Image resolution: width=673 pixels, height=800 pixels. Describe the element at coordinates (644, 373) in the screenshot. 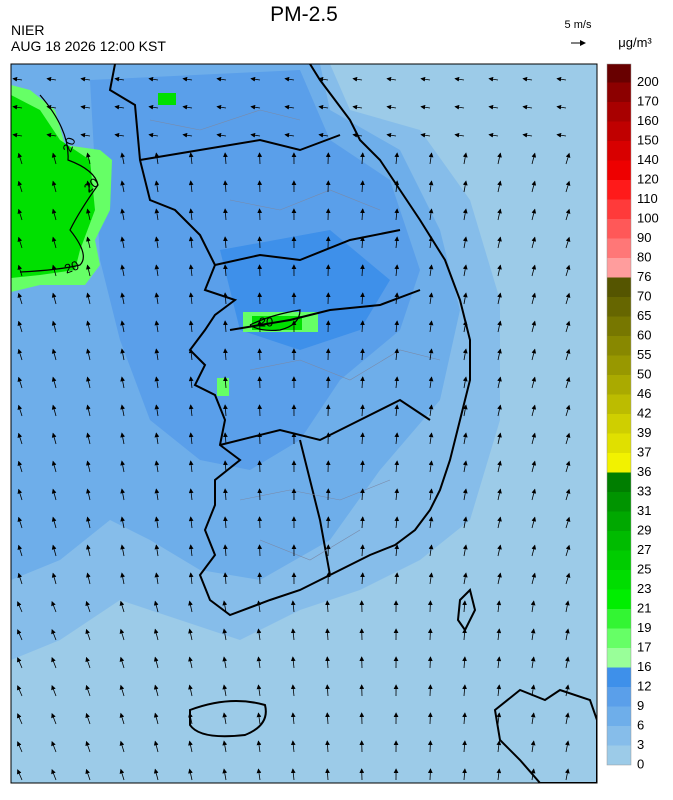

I see `colorbar-label: 50` at that location.